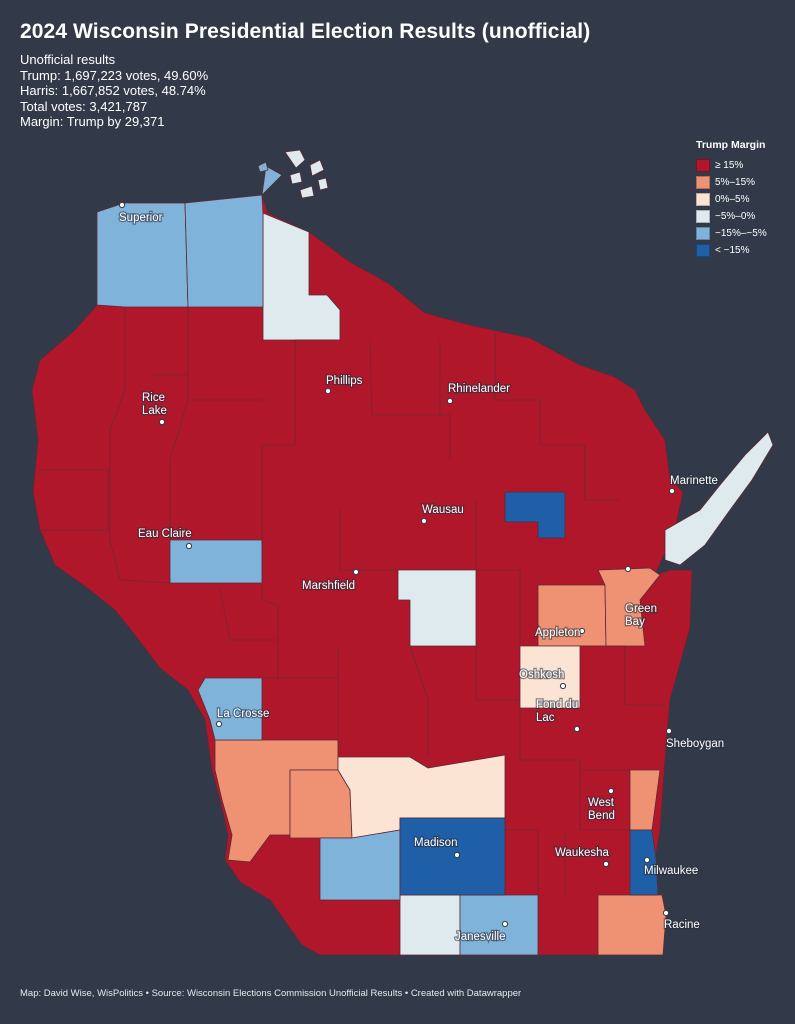  I want to click on city-la-crosse: La Crosse, so click(243, 717).